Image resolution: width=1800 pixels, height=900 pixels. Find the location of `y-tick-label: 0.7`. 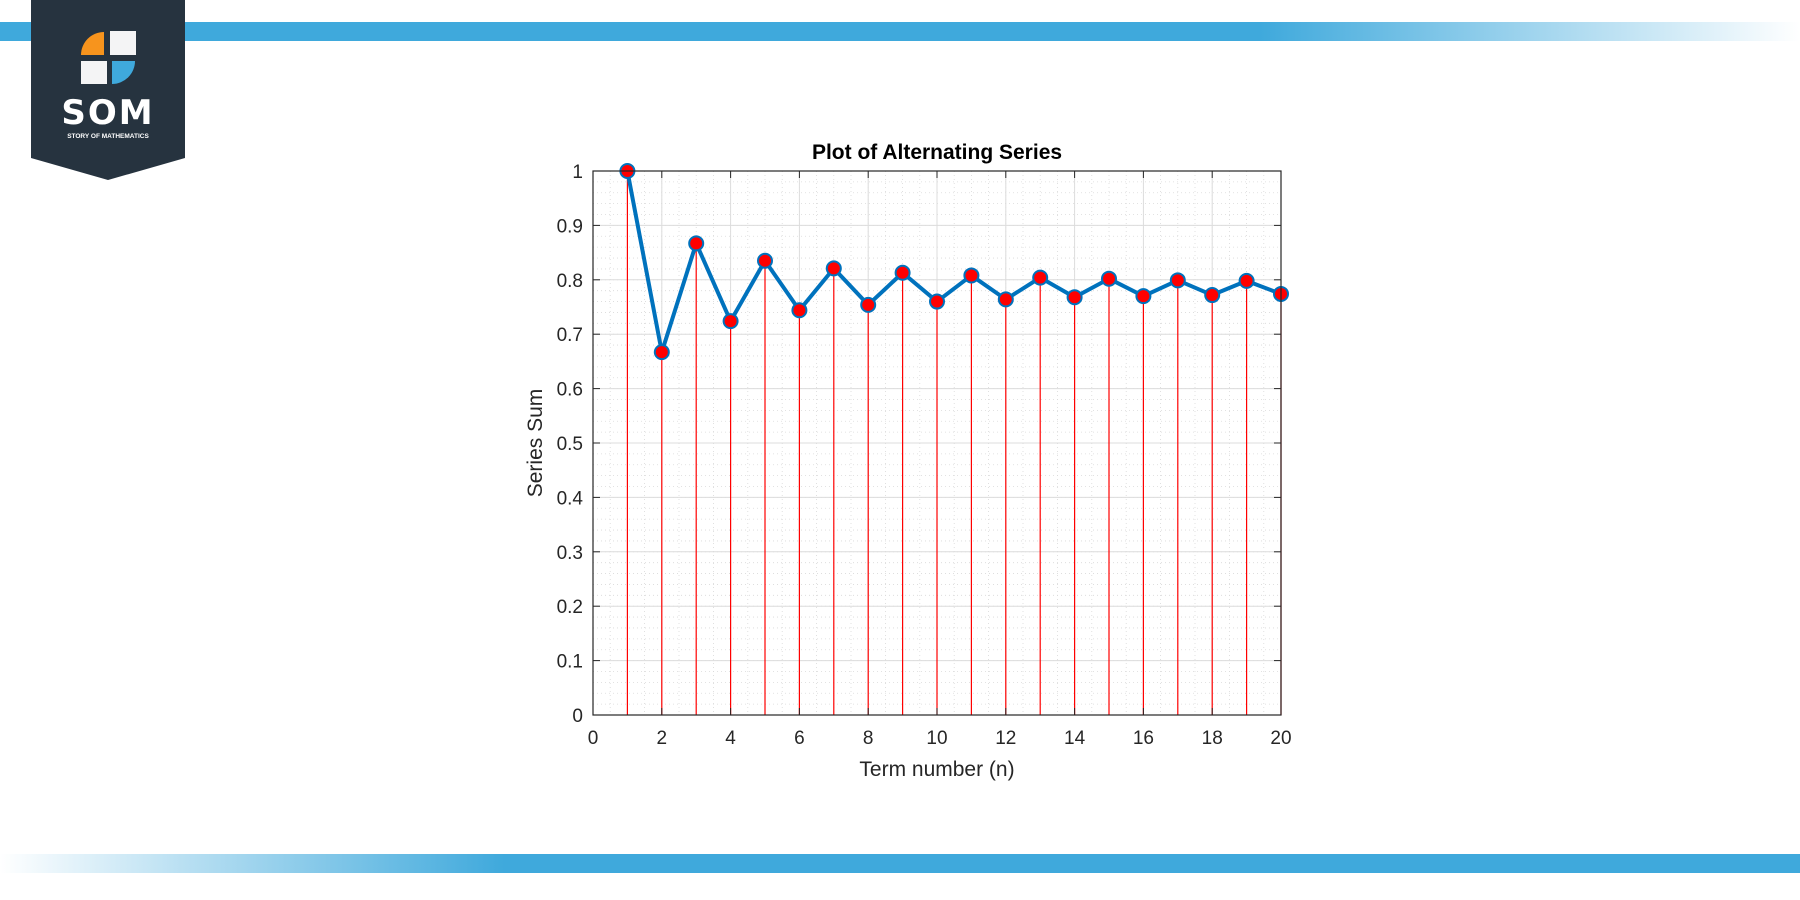

y-tick-label: 0.7 is located at coordinates (570, 335).